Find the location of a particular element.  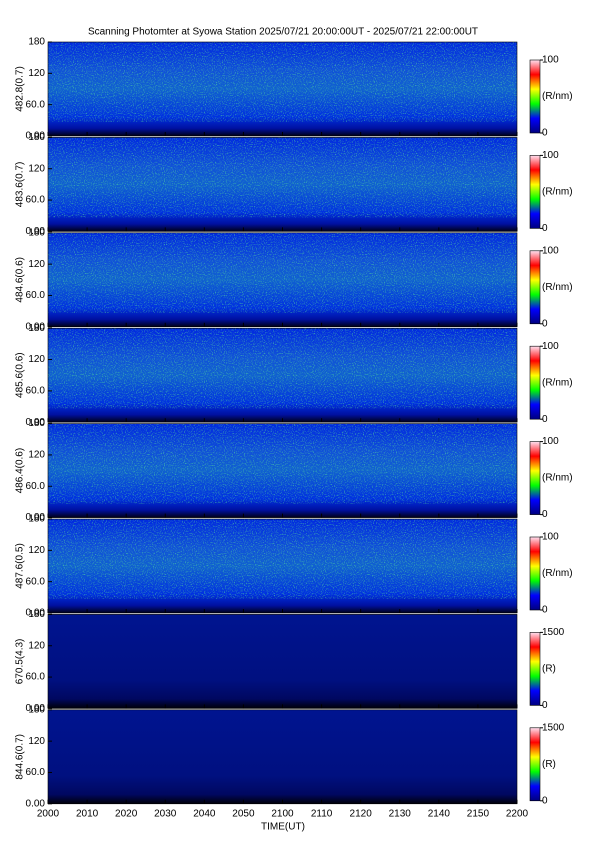

y-axis-label: 483.6(0.7) is located at coordinates (20, 185).